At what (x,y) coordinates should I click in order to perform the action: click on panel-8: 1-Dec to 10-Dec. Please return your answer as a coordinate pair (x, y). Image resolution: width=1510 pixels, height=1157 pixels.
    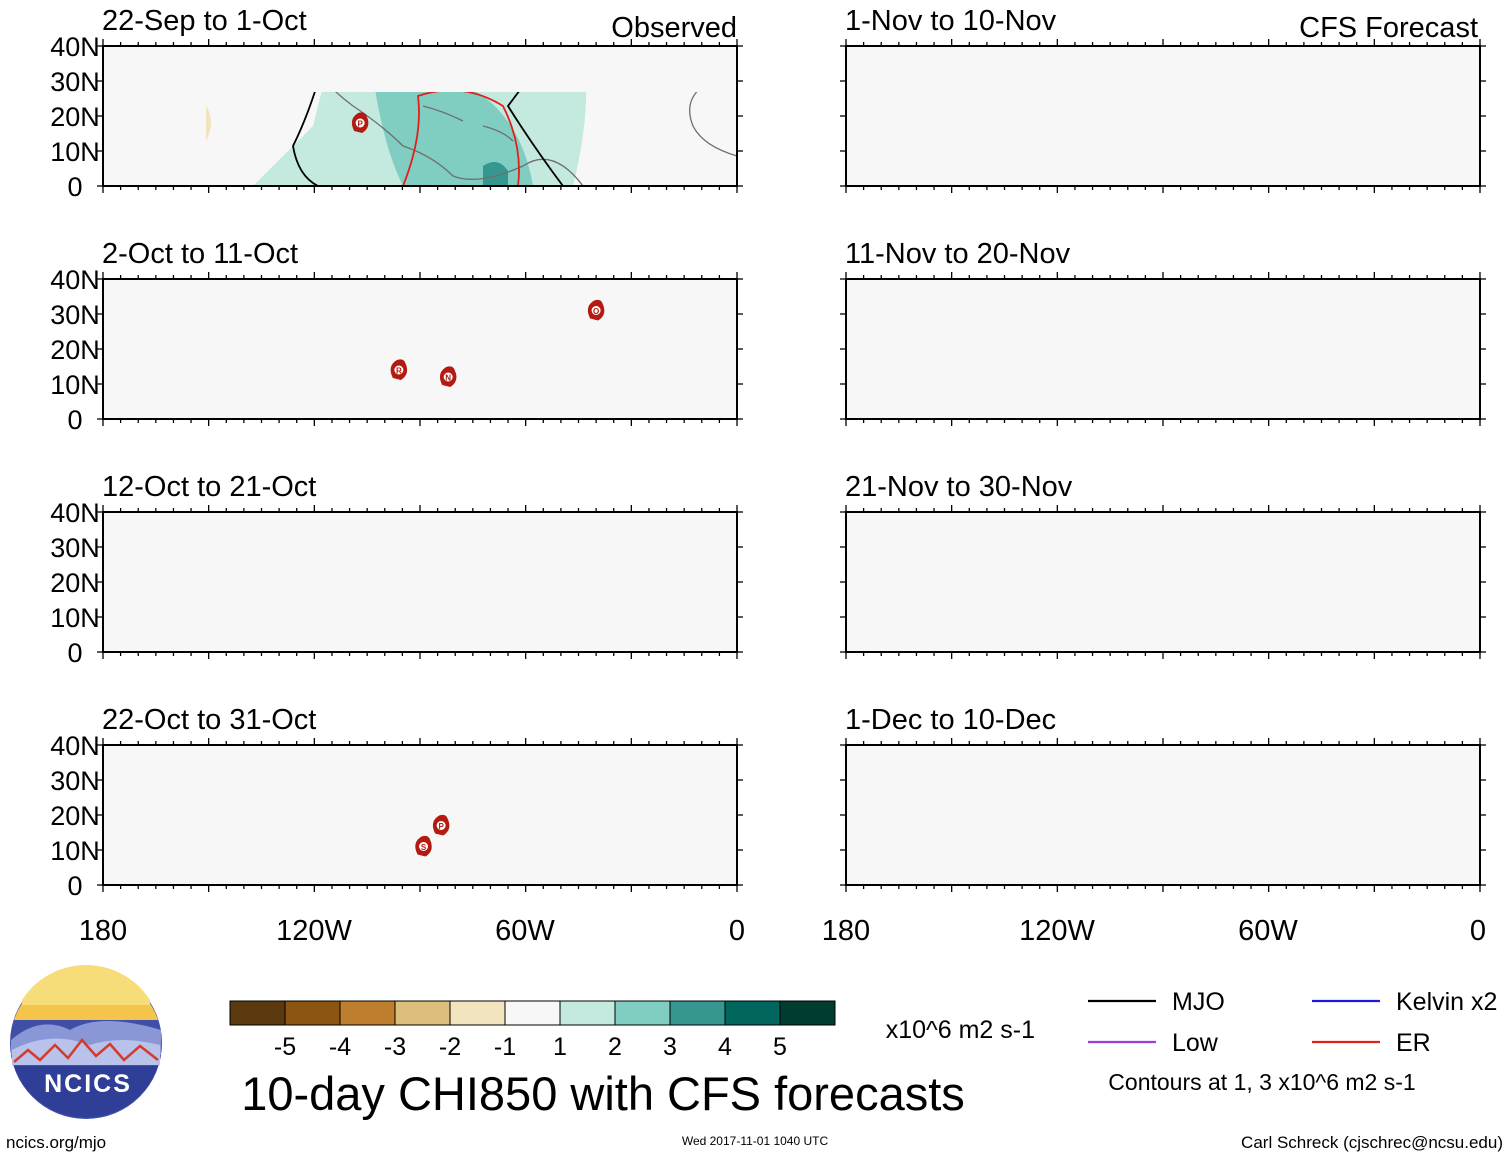
    Looking at the image, I should click on (1163, 798).